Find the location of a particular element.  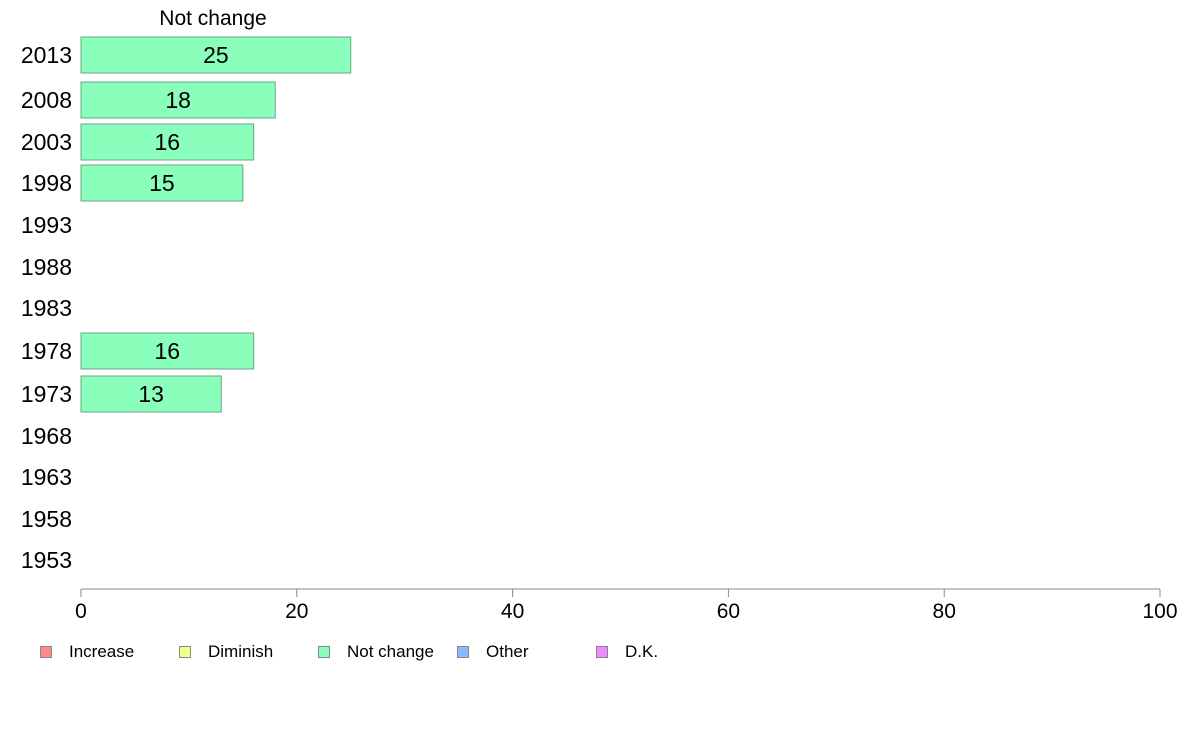

legend-label-increase: Increase is located at coordinates (102, 651).